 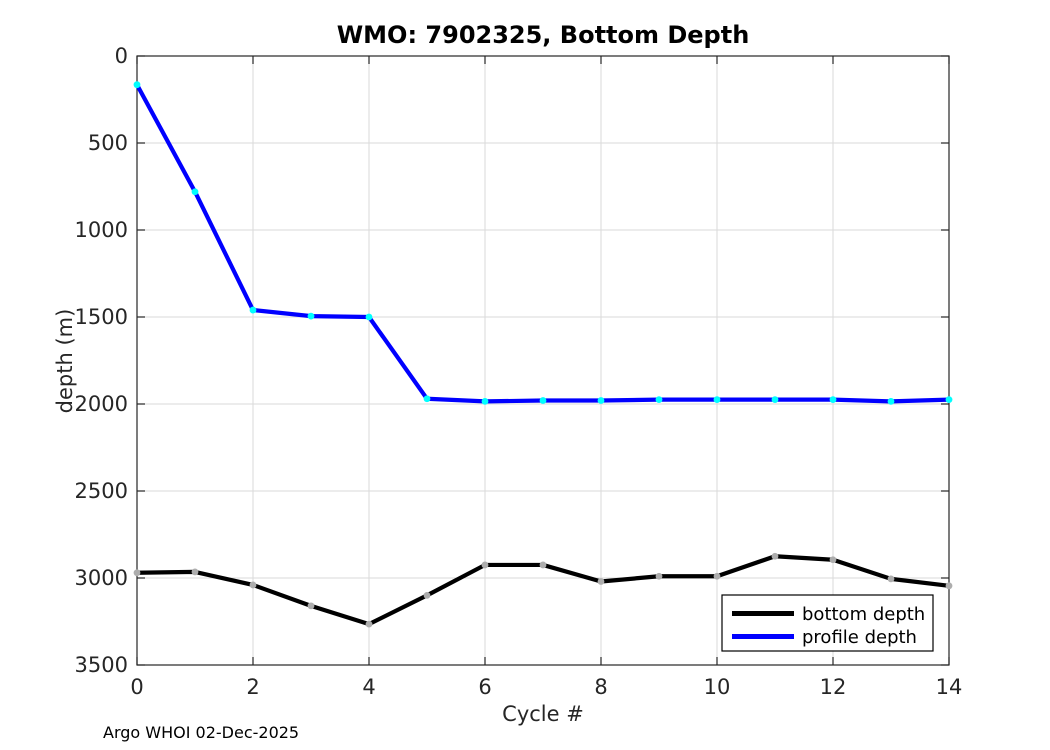 What do you see at coordinates (101, 491) in the screenshot?
I see `y-tick-label: 2500` at bounding box center [101, 491].